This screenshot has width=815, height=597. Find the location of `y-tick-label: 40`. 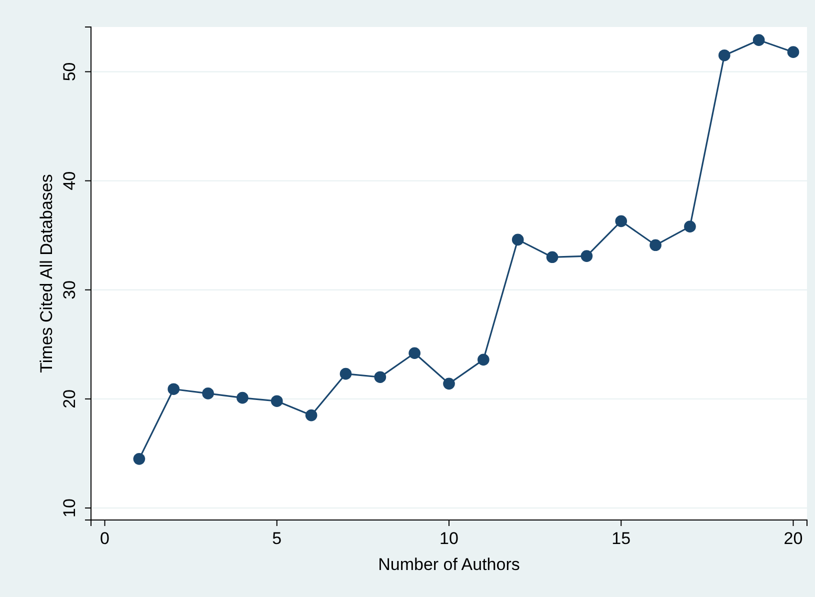

y-tick-label: 40 is located at coordinates (69, 180).